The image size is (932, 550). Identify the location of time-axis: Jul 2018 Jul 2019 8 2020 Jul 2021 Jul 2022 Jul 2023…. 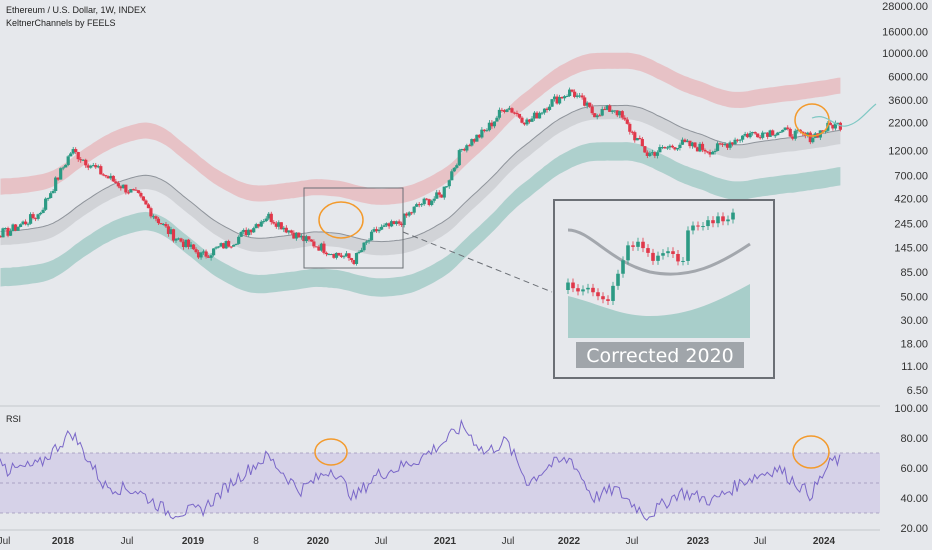
(440, 538).